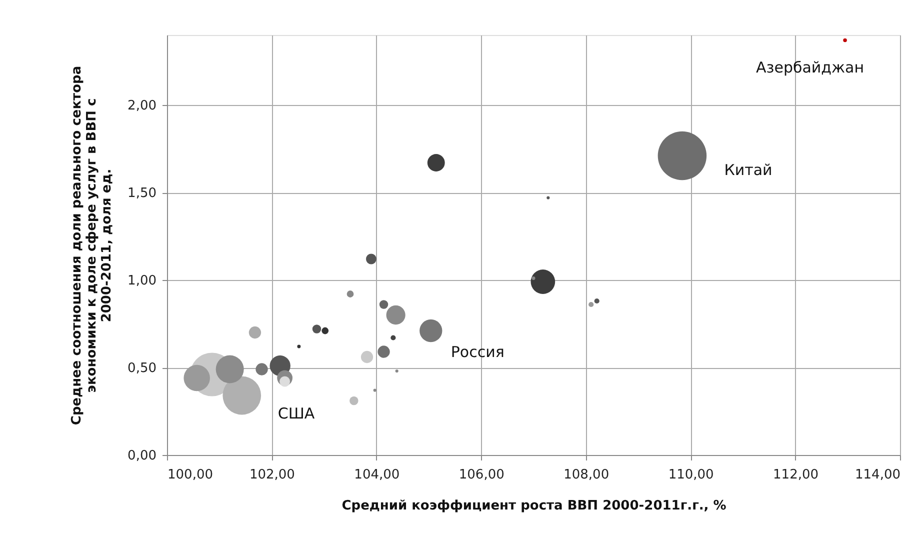 This screenshot has height=553, width=914. Describe the element at coordinates (377, 475) in the screenshot. I see `x-tick-label: 104,00` at that location.